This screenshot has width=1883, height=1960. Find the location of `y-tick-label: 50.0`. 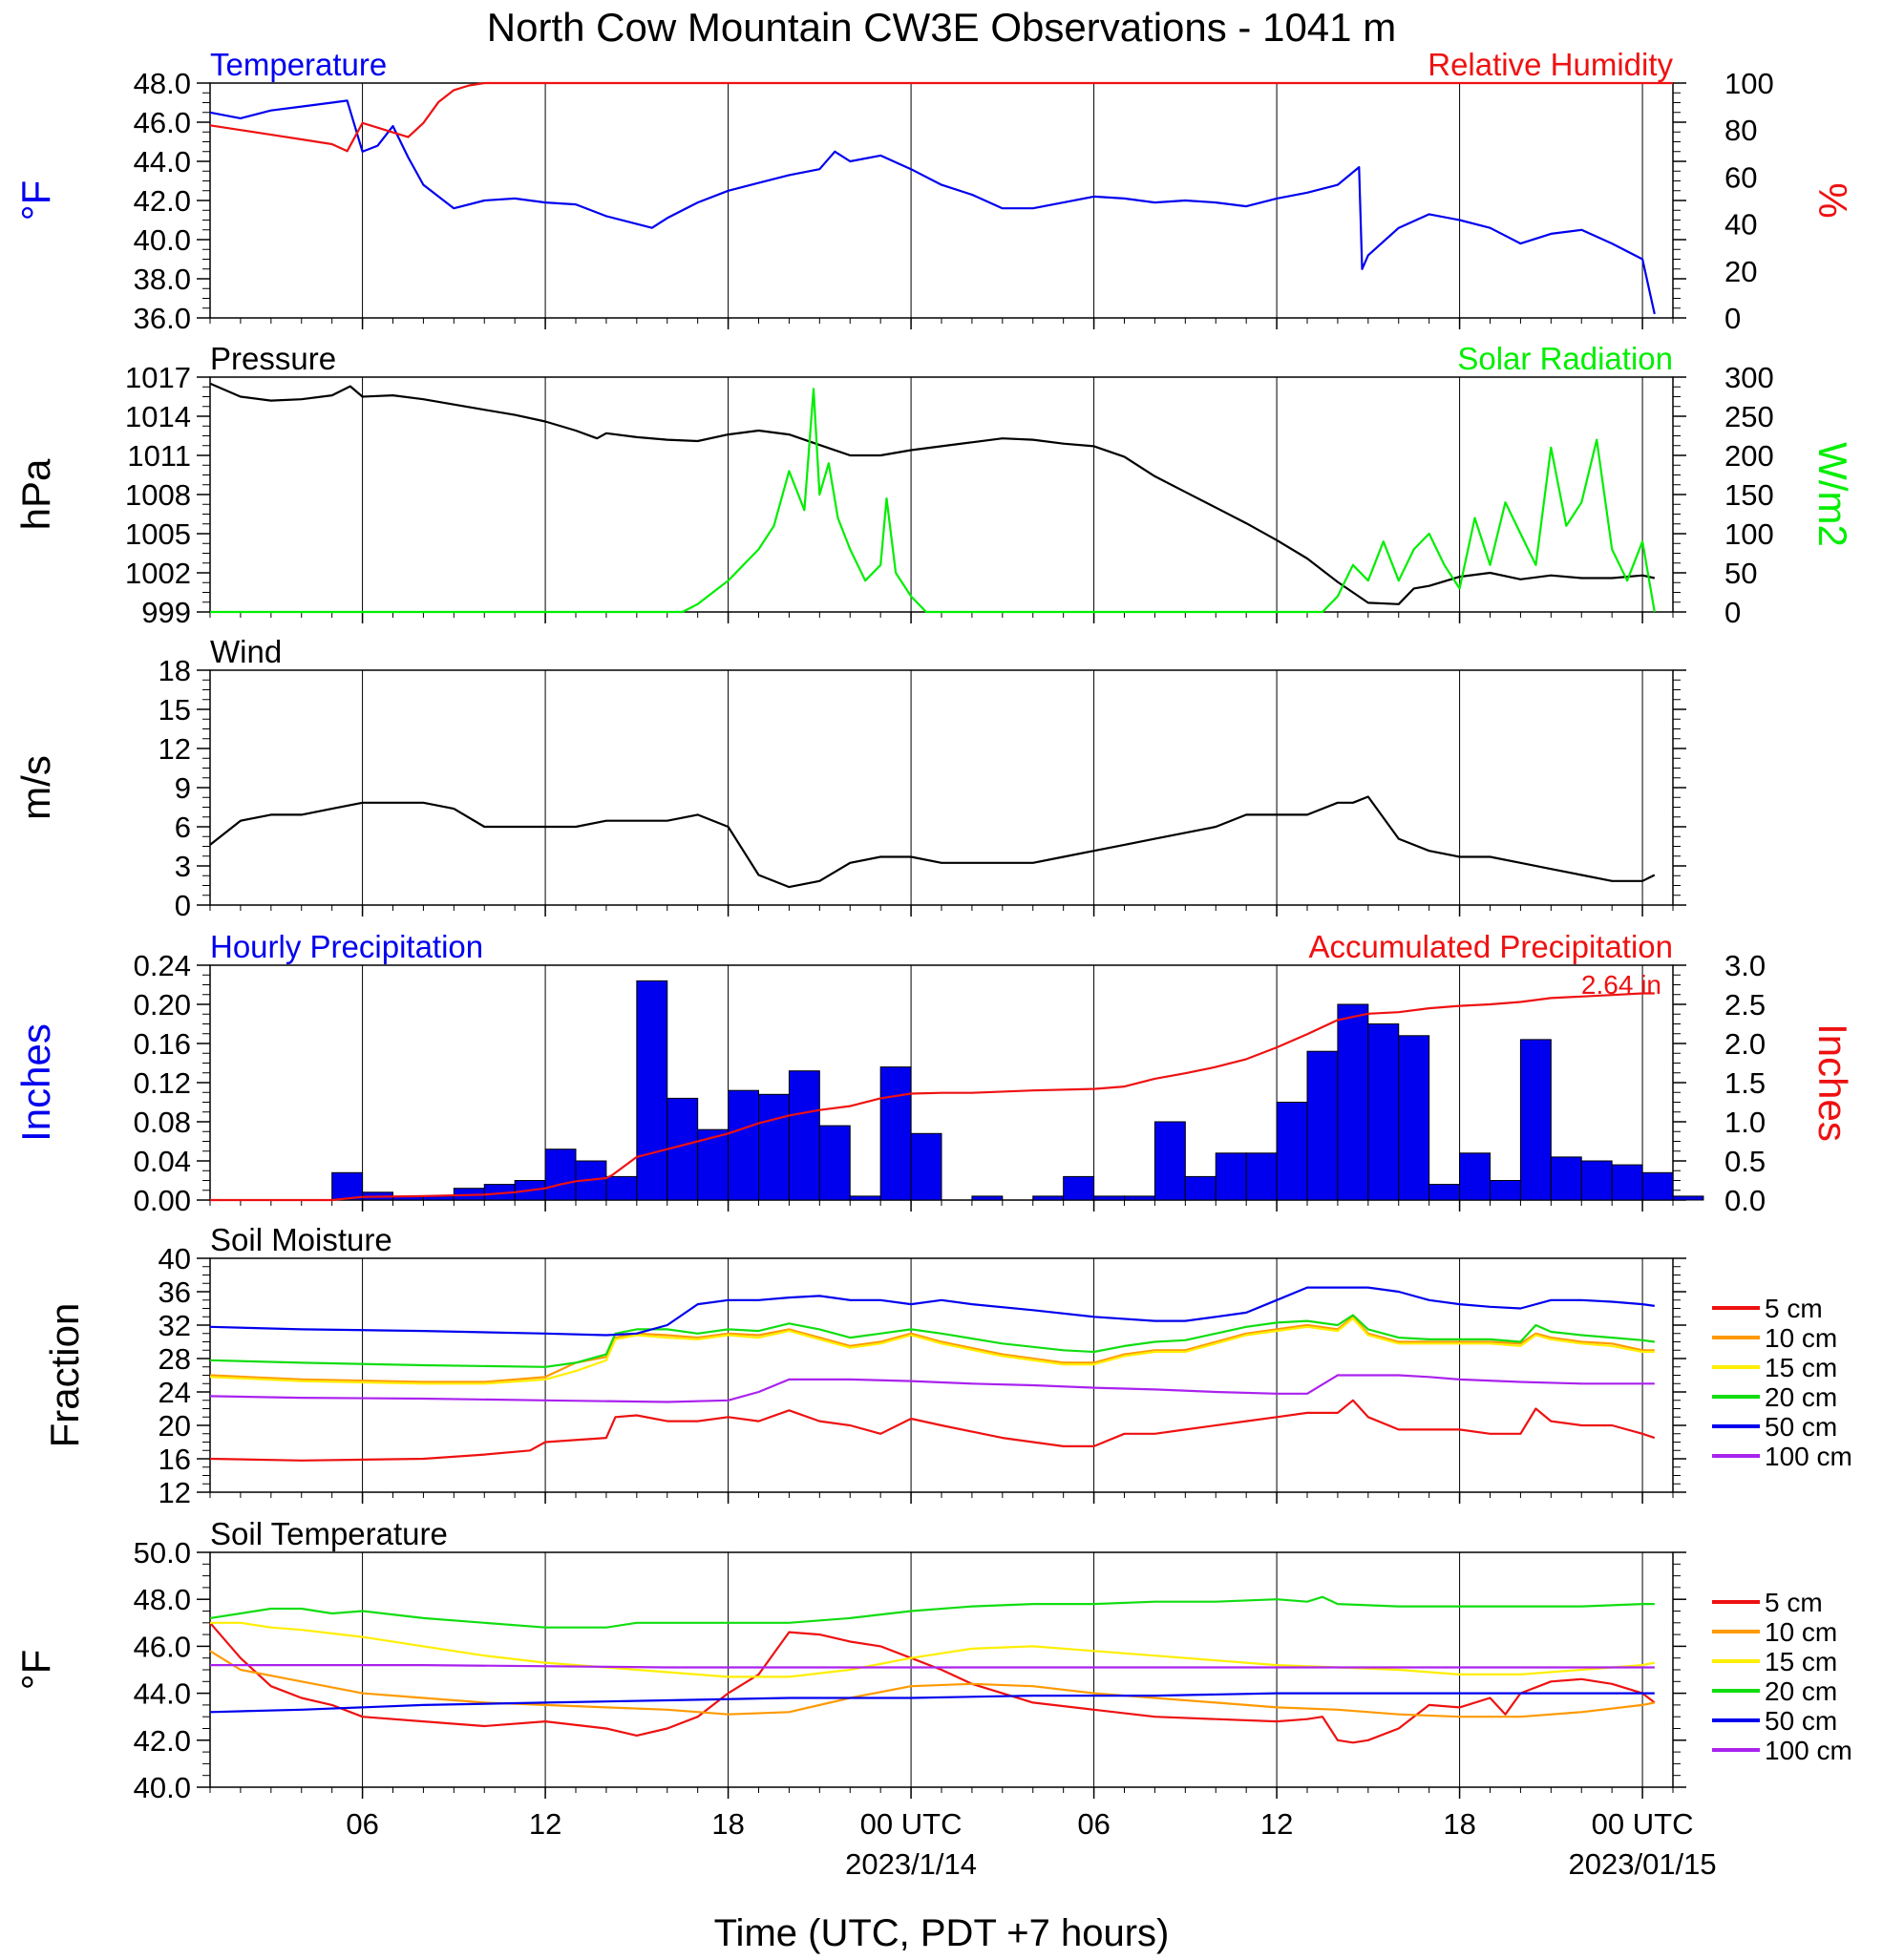

y-tick-label: 50.0 is located at coordinates (162, 1553).